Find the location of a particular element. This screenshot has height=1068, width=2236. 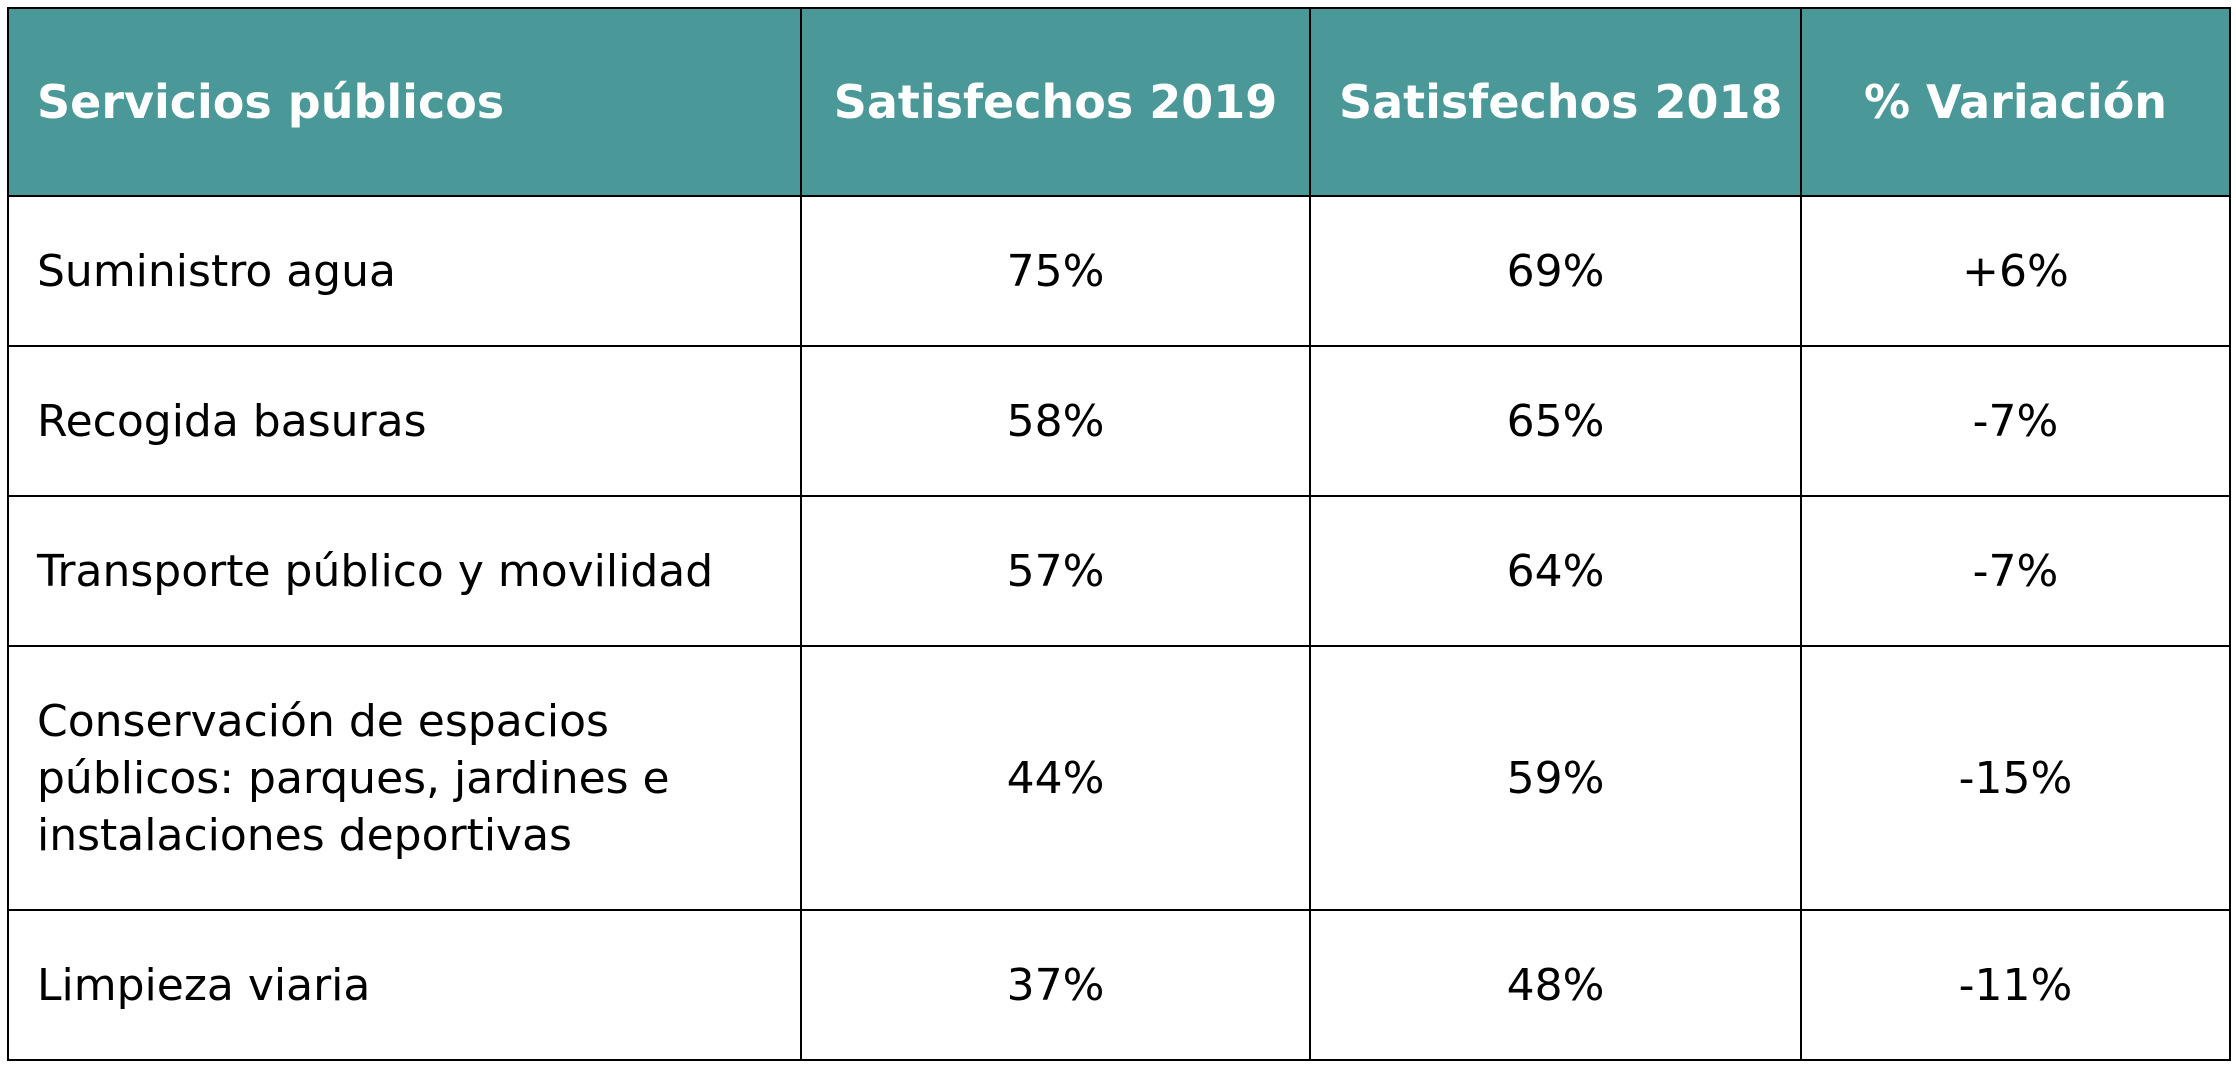

cell-2019: 57% is located at coordinates (1055, 571).